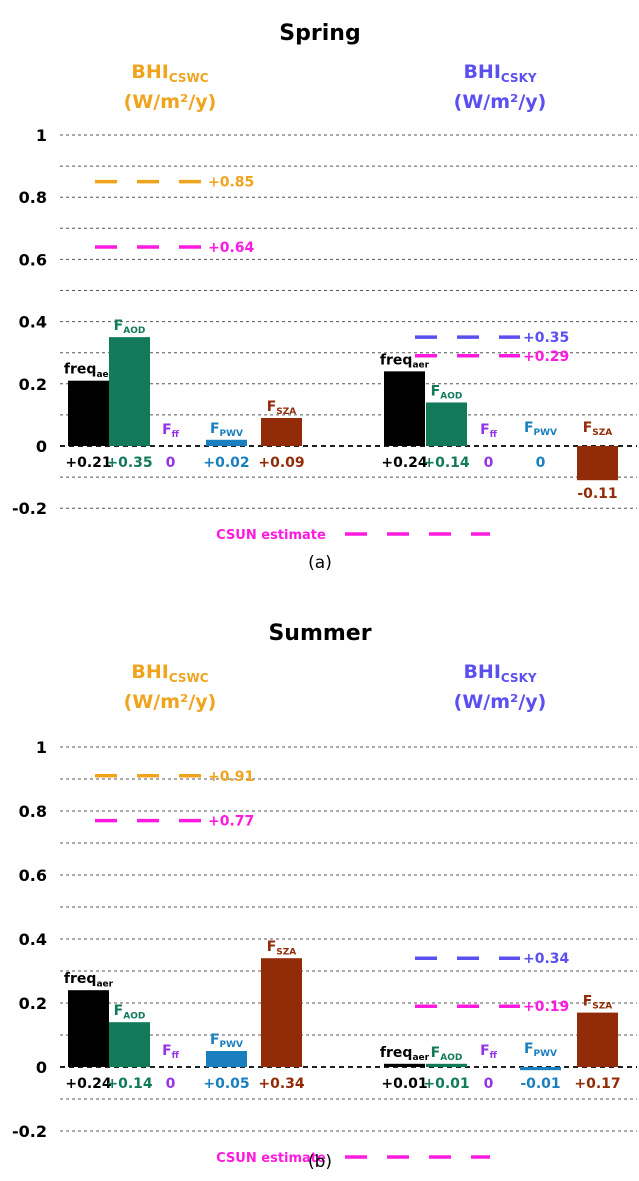 The width and height of the screenshot is (639, 1181). What do you see at coordinates (129, 463) in the screenshot?
I see `bar-value-label: +0.35` at bounding box center [129, 463].